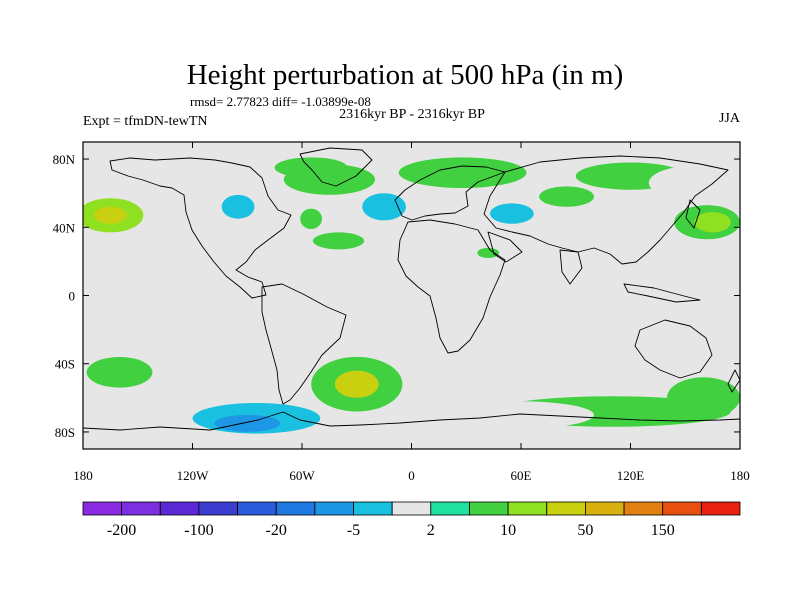  Describe the element at coordinates (662, 293) in the screenshot. I see `coastline-indonesia` at that location.